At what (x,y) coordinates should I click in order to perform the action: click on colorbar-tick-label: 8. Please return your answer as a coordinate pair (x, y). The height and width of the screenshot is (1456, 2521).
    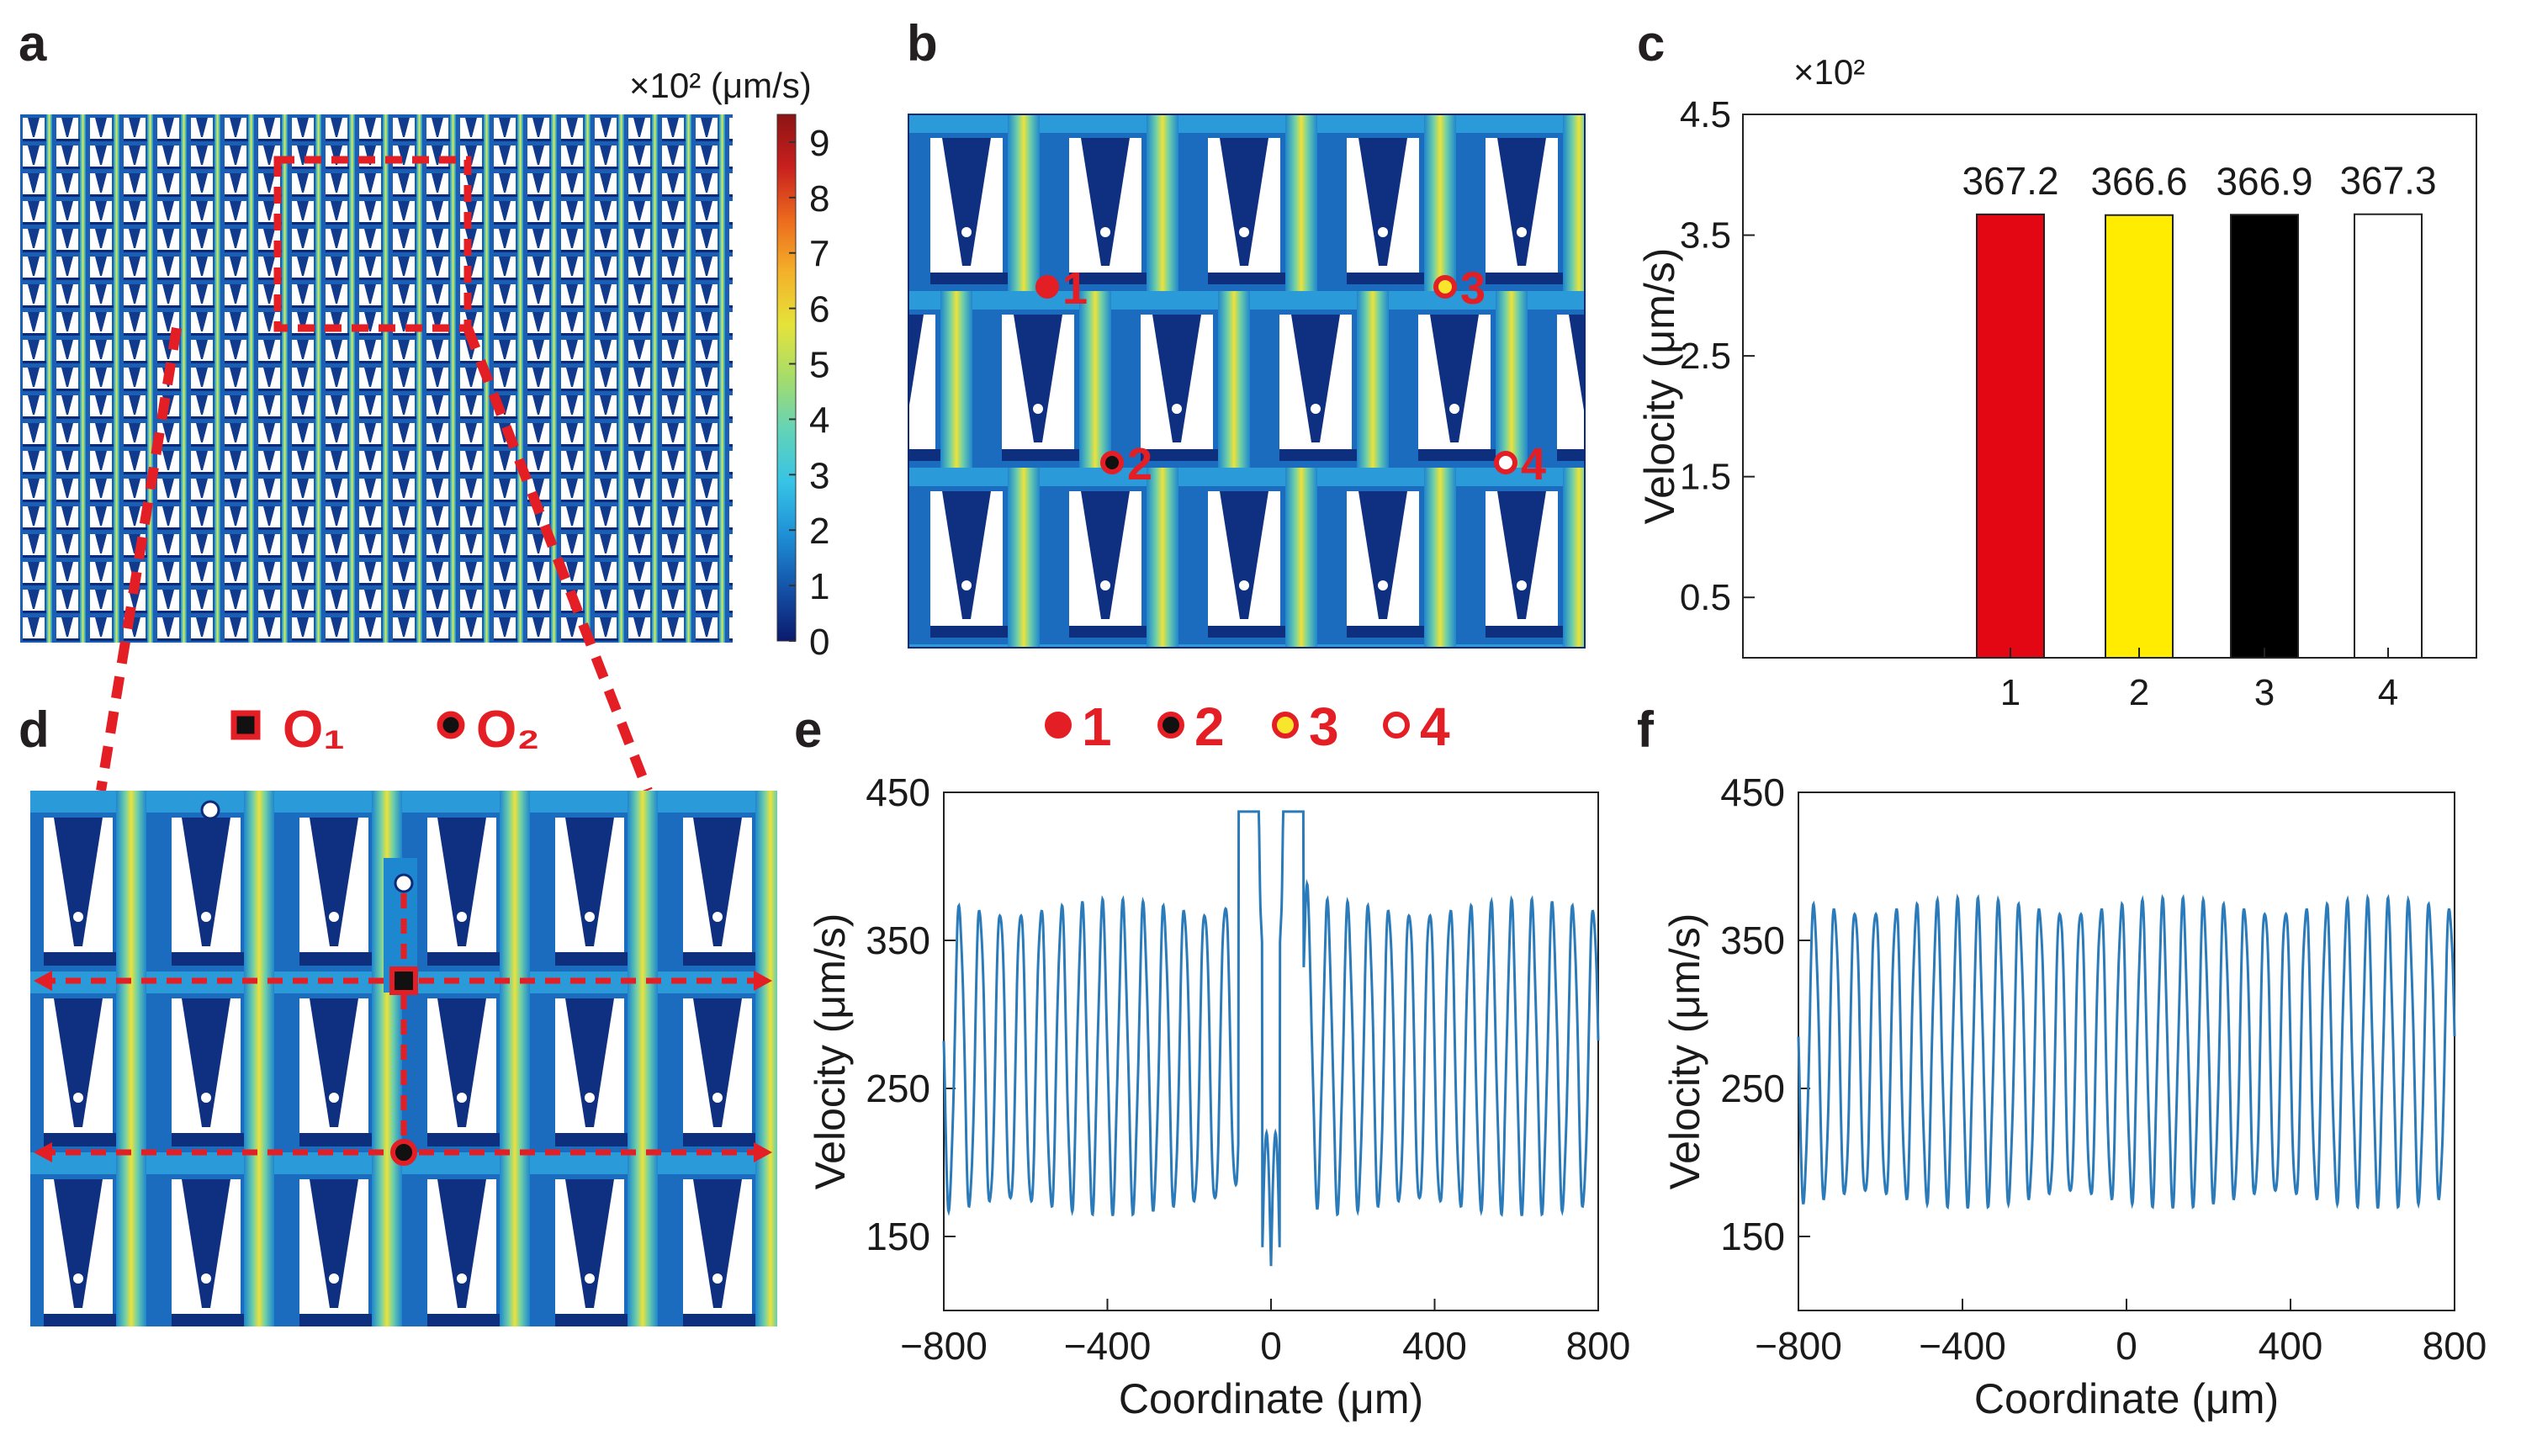
    Looking at the image, I should click on (819, 199).